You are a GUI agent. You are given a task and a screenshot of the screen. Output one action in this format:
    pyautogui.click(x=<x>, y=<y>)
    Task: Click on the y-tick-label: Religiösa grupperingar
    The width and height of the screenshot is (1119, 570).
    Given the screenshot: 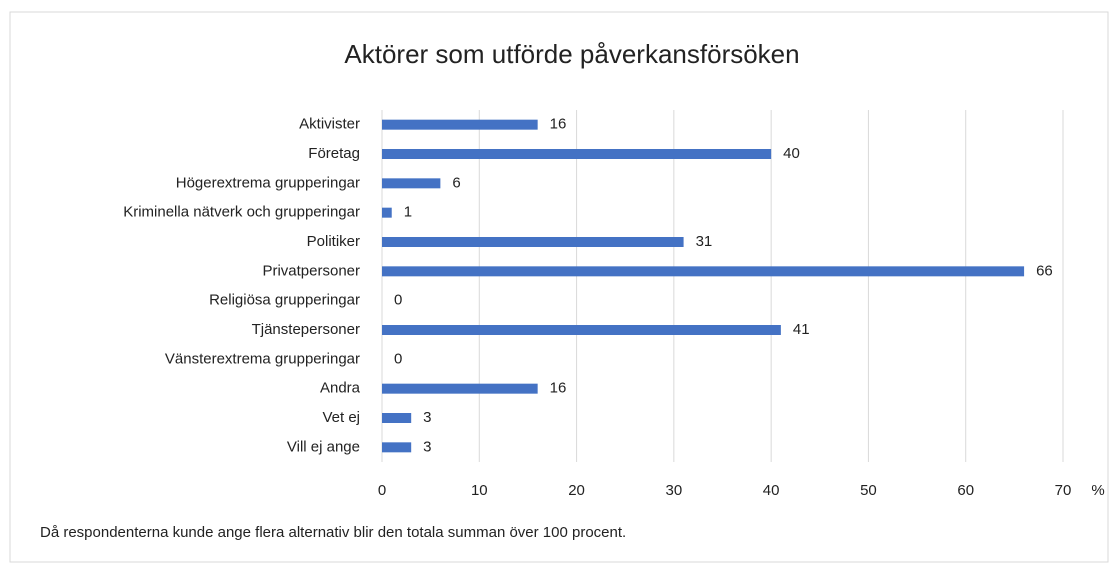 What is the action you would take?
    pyautogui.click(x=284, y=300)
    